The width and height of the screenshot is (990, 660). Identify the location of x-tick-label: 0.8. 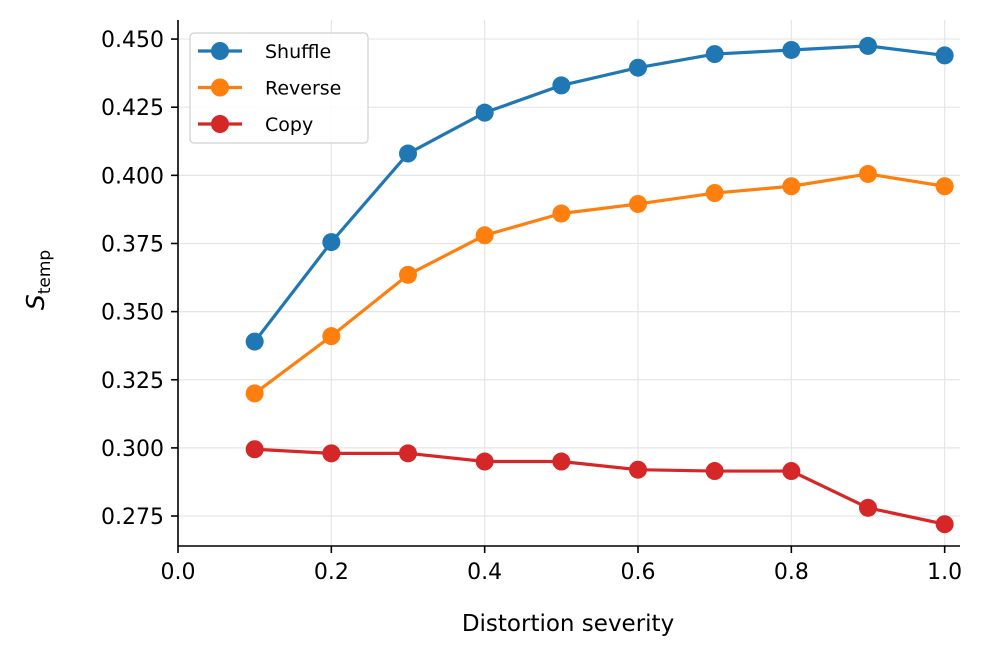
(791, 572).